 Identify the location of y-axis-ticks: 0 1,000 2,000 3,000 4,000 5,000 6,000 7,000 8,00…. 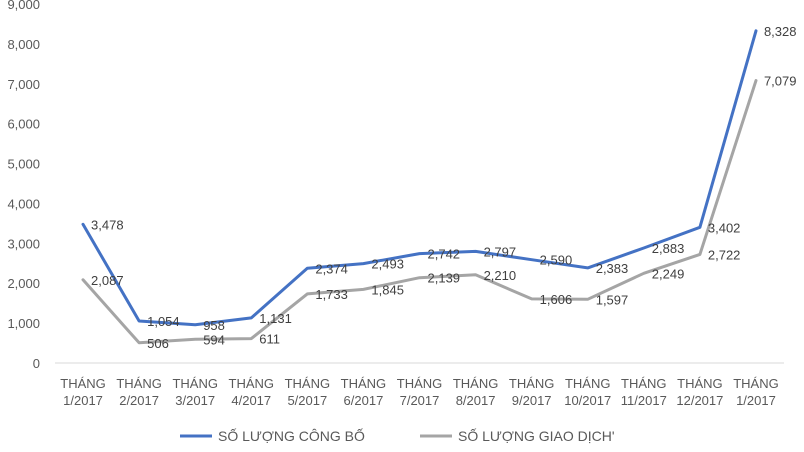
(23, 185).